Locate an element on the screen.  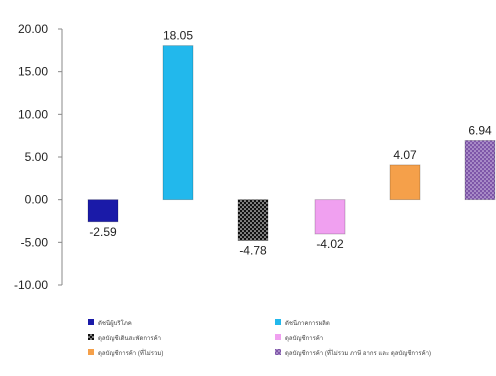
data-label-2: 18.05 is located at coordinates (178, 36).